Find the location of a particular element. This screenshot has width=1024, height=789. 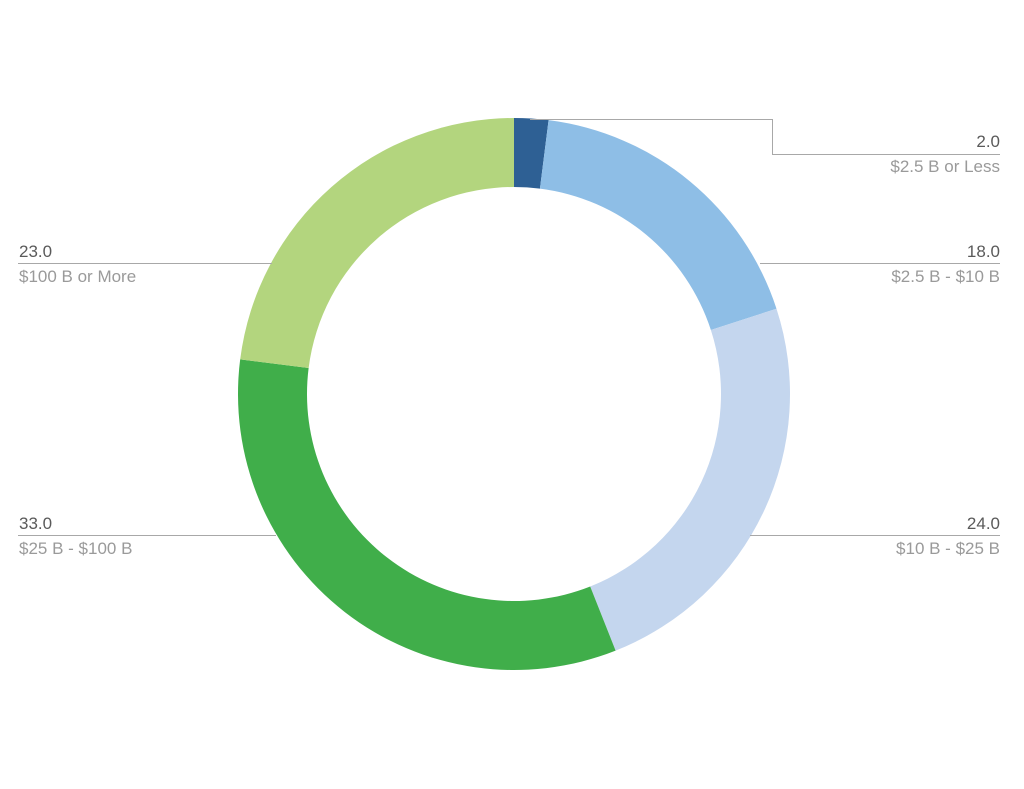

slice-category-label: $2.5 B - $10 B is located at coordinates (945, 276).